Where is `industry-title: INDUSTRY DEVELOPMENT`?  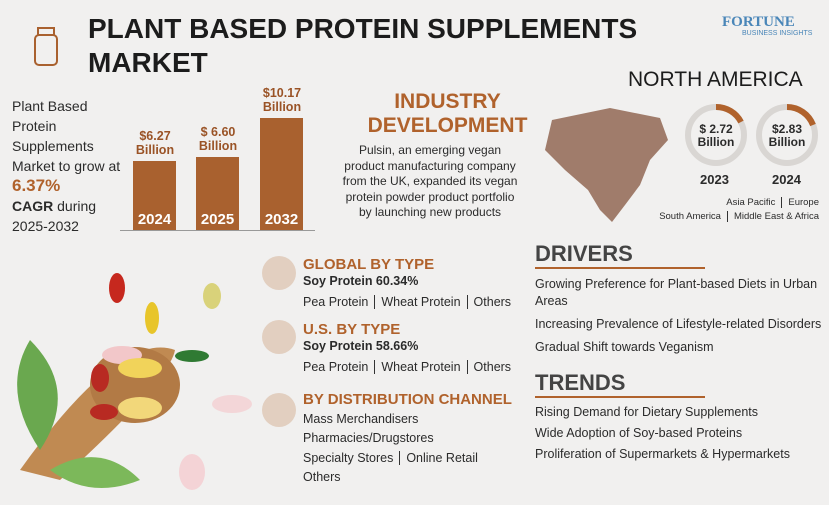 industry-title: INDUSTRY DEVELOPMENT is located at coordinates (447, 113).